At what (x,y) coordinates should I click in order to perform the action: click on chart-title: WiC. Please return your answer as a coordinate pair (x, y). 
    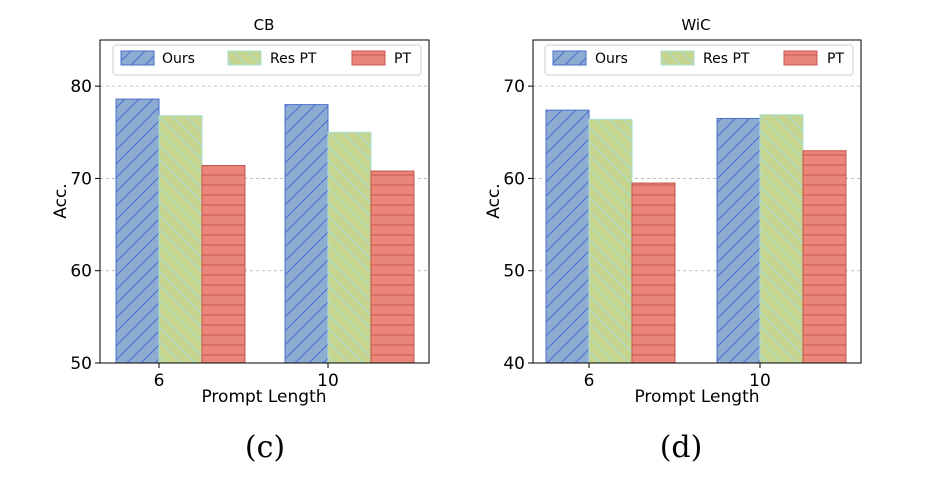
    Looking at the image, I should click on (695, 25).